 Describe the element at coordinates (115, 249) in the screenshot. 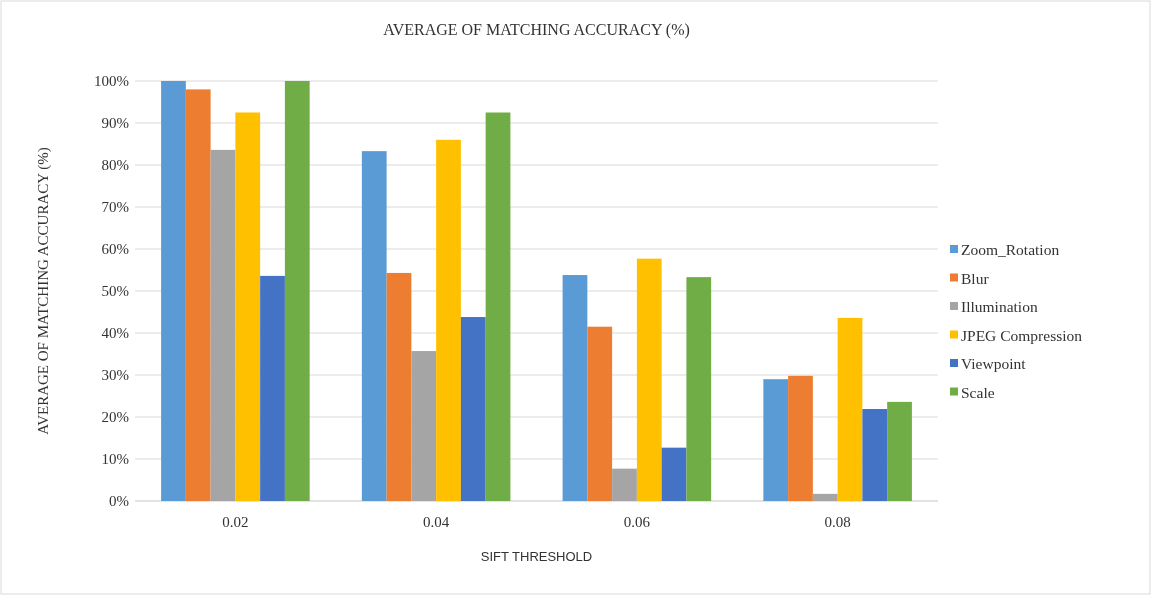

I see `y-tick-label: 60%` at that location.